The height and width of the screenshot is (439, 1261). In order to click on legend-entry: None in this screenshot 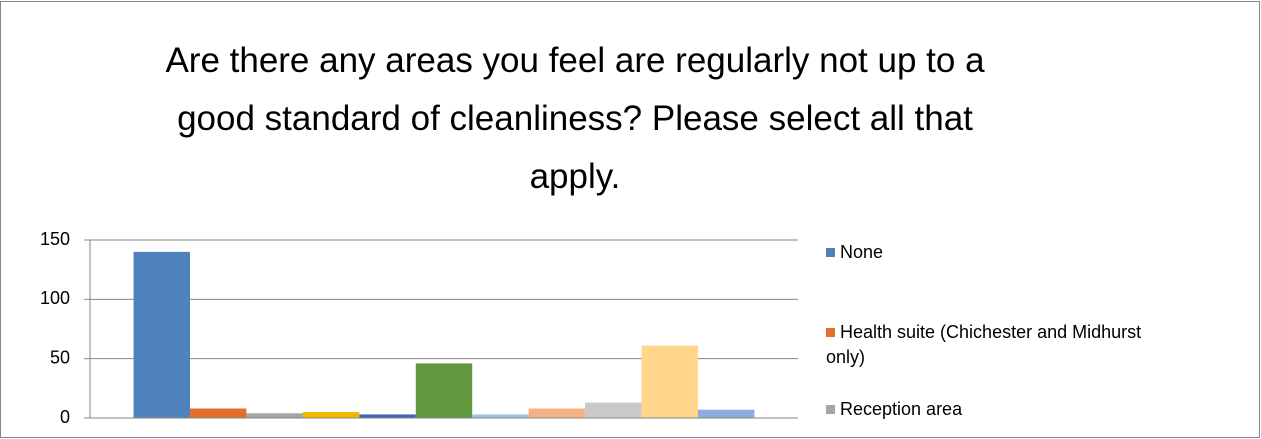, I will do `click(991, 252)`.